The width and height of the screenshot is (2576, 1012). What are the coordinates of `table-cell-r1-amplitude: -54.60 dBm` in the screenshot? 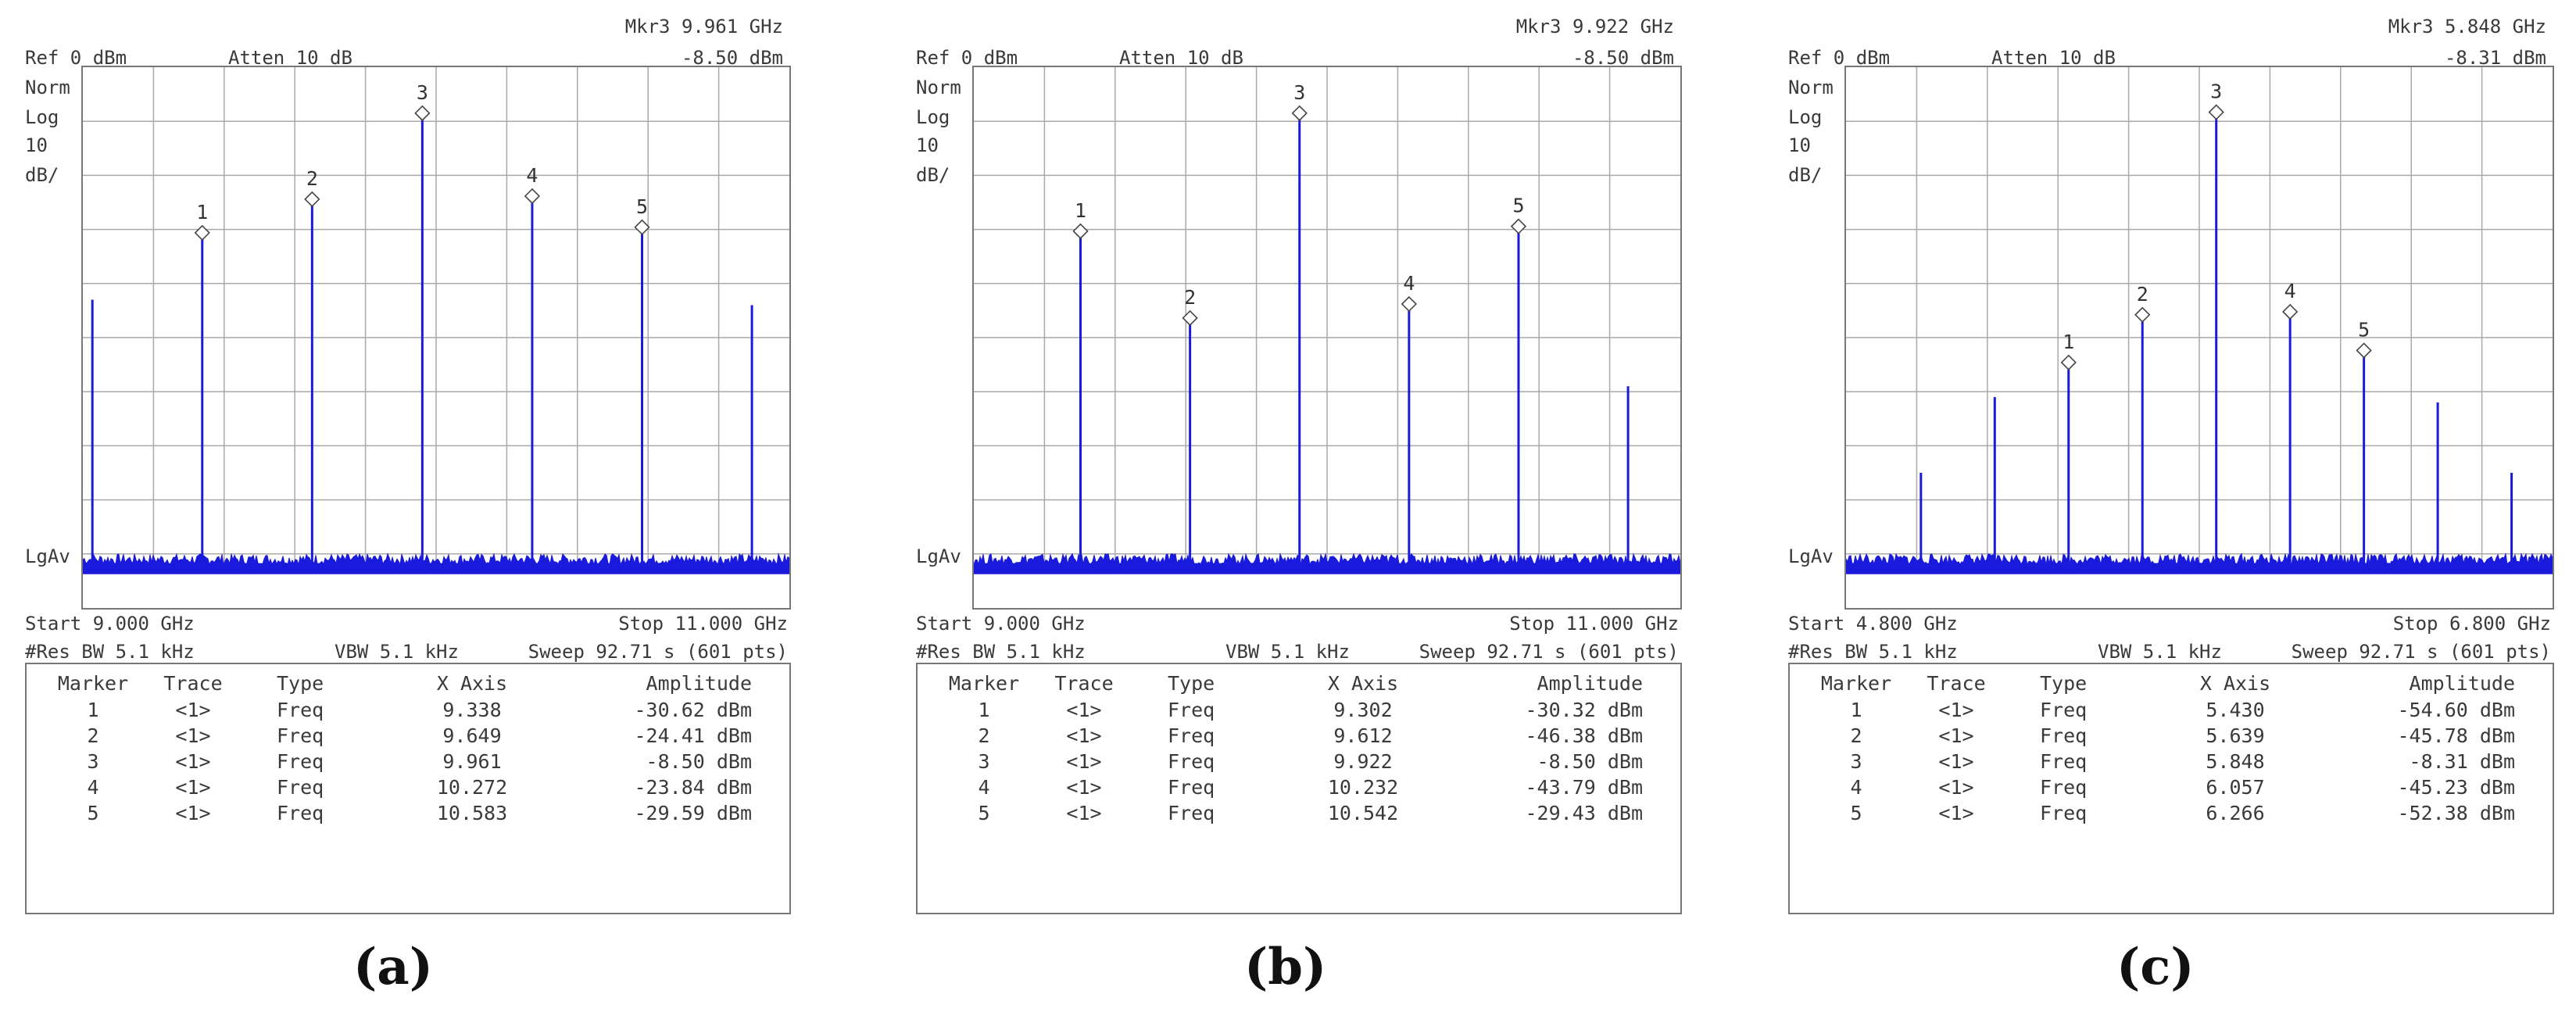 It's located at (2456, 710).